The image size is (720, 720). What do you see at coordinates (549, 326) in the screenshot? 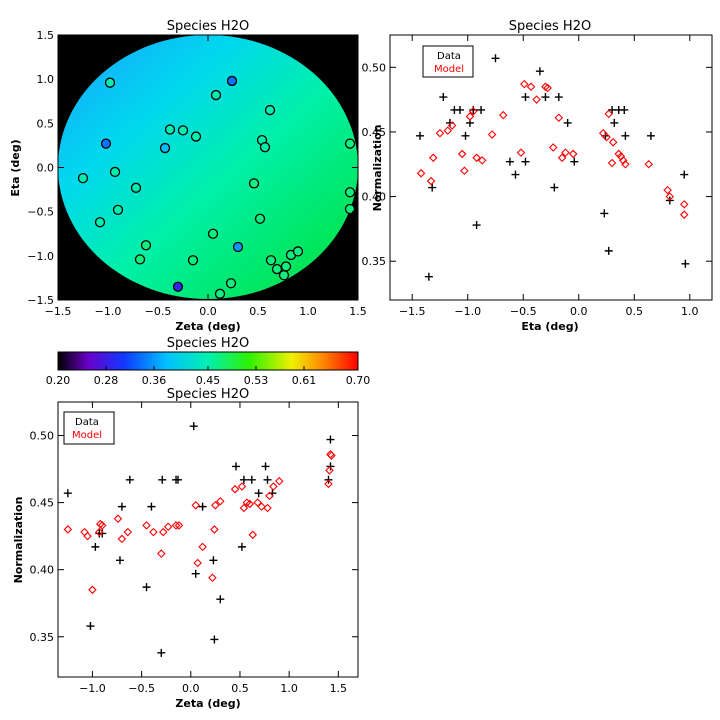
I see `eta-x-label: Eta (deg)` at bounding box center [549, 326].